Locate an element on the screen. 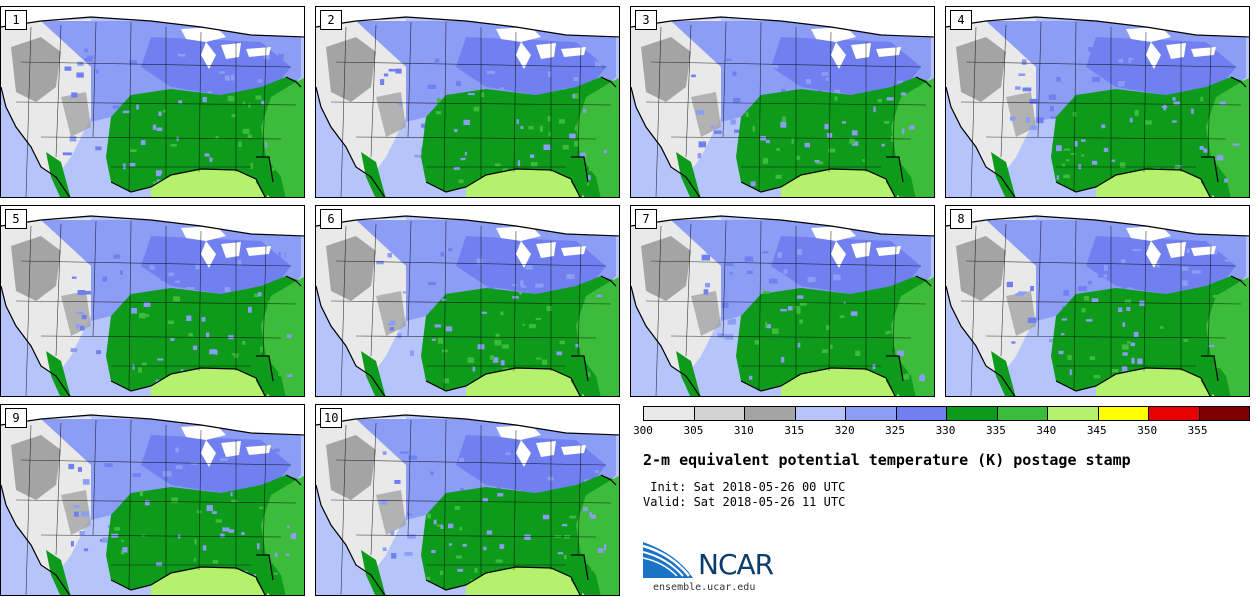 The width and height of the screenshot is (1260, 597). colorbar-tick-label: 300 is located at coordinates (643, 430).